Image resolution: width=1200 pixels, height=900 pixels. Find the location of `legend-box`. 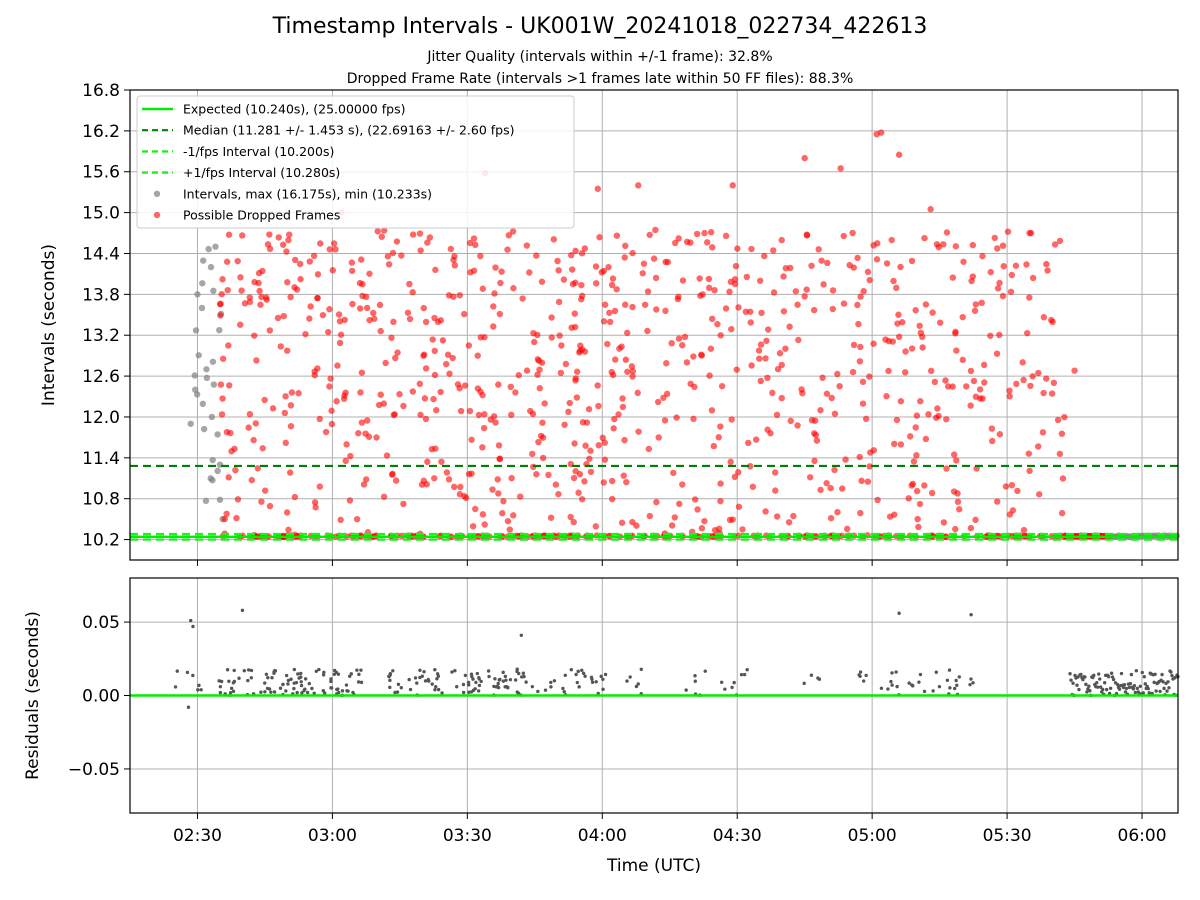

legend-box is located at coordinates (355, 162).